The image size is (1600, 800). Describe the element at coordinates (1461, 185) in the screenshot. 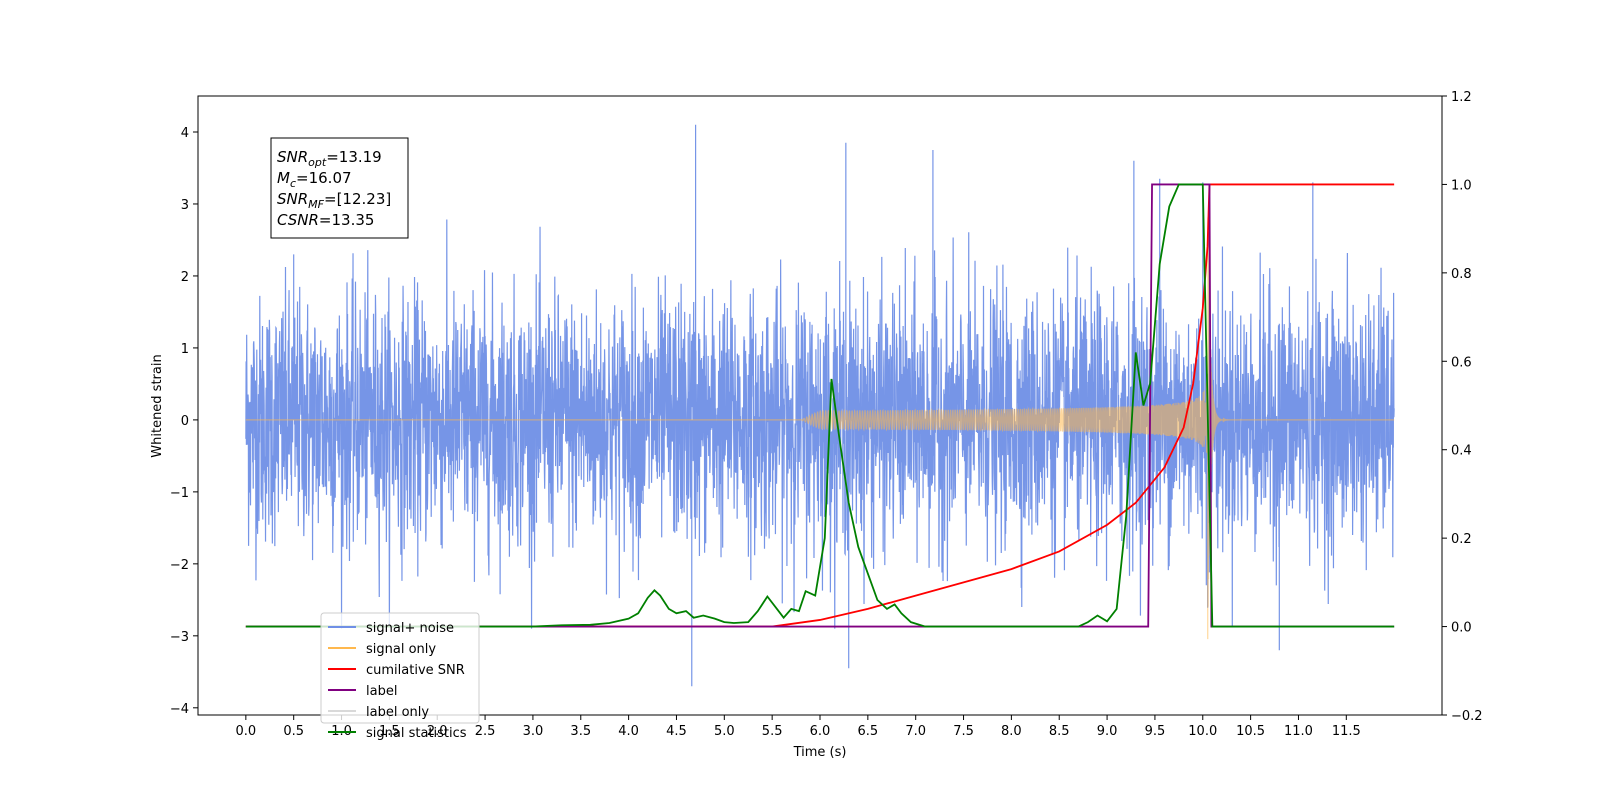

I see `y2-tick-label: 1.0` at that location.